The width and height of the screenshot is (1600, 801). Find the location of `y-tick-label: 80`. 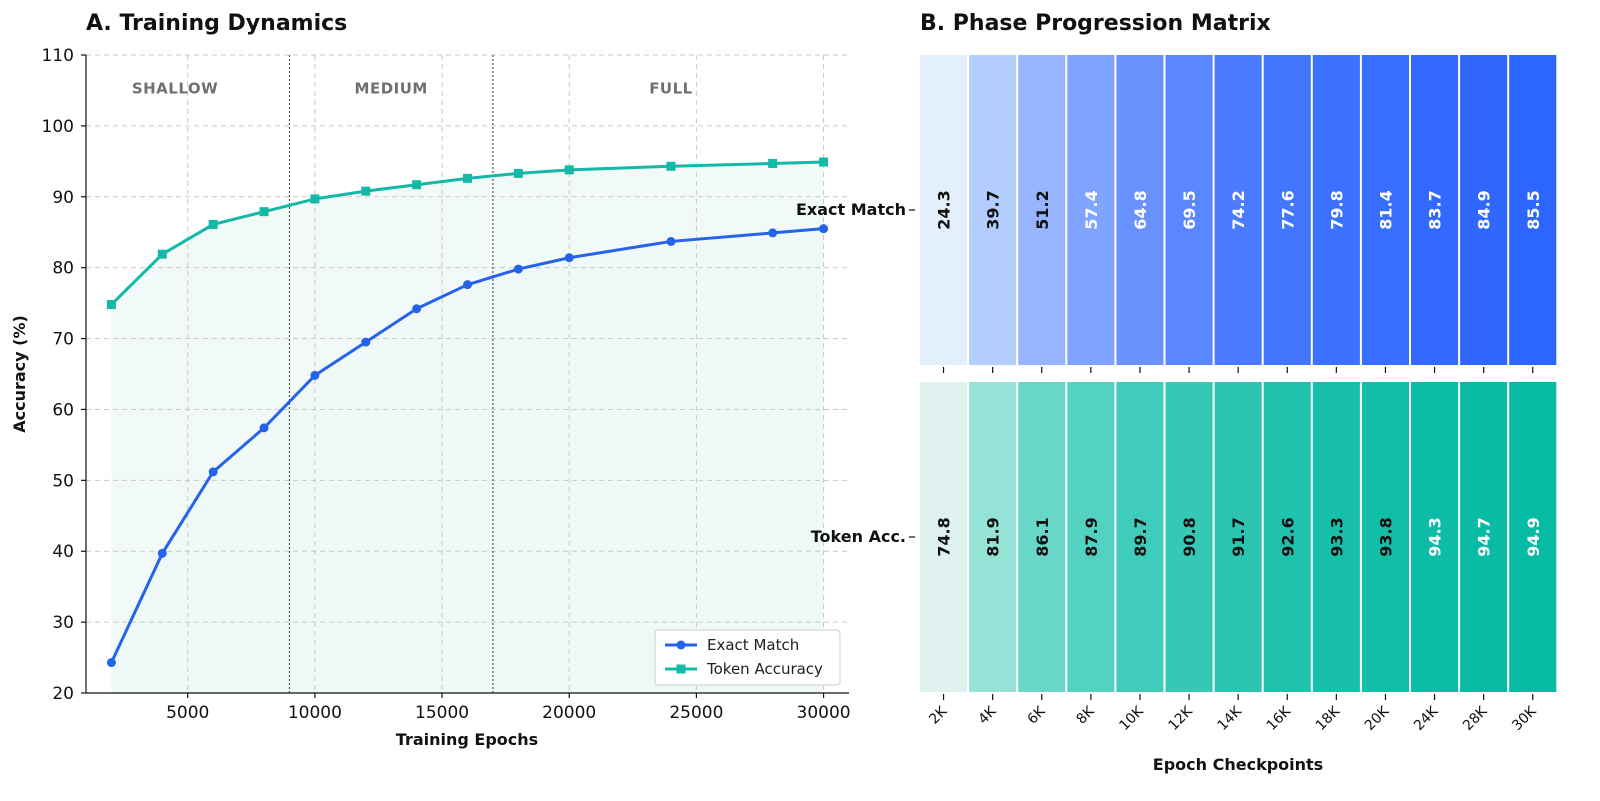

y-tick-label: 80 is located at coordinates (63, 269).